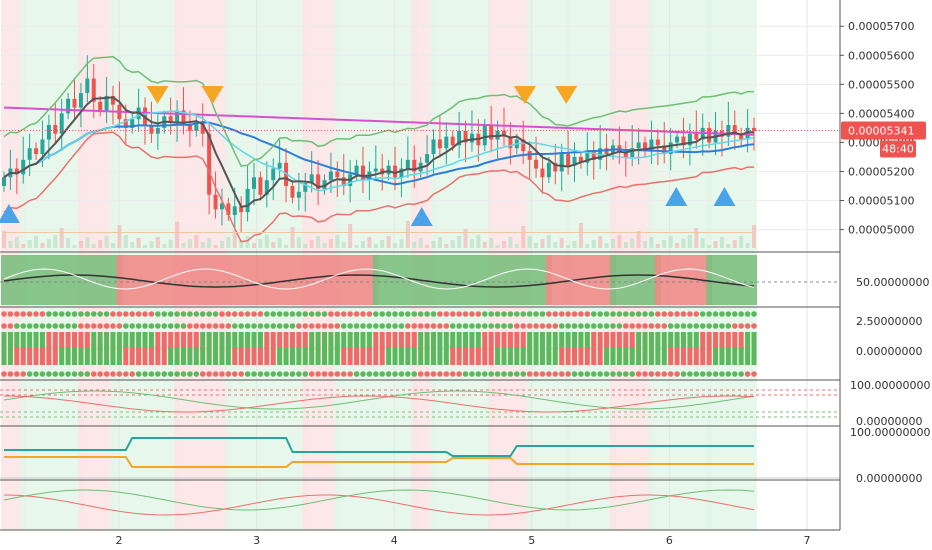 The image size is (932, 550). What do you see at coordinates (379, 502) in the screenshot?
I see `oscillator-pane` at bounding box center [379, 502].